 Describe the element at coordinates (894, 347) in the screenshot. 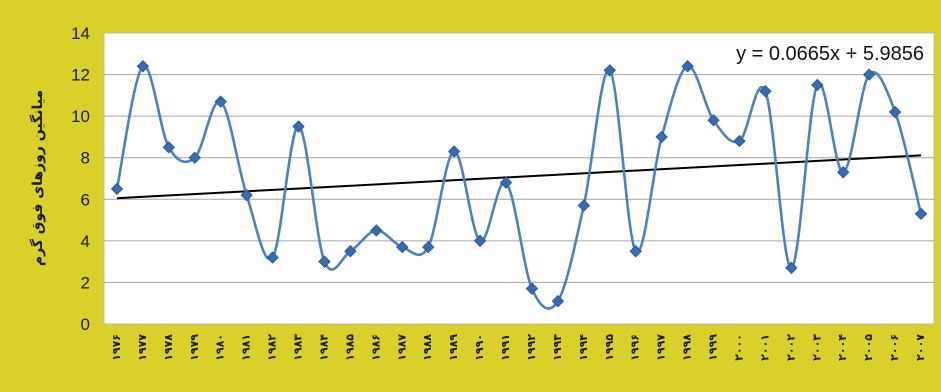

I see `x-tick-label: ۲۰۰۶` at that location.